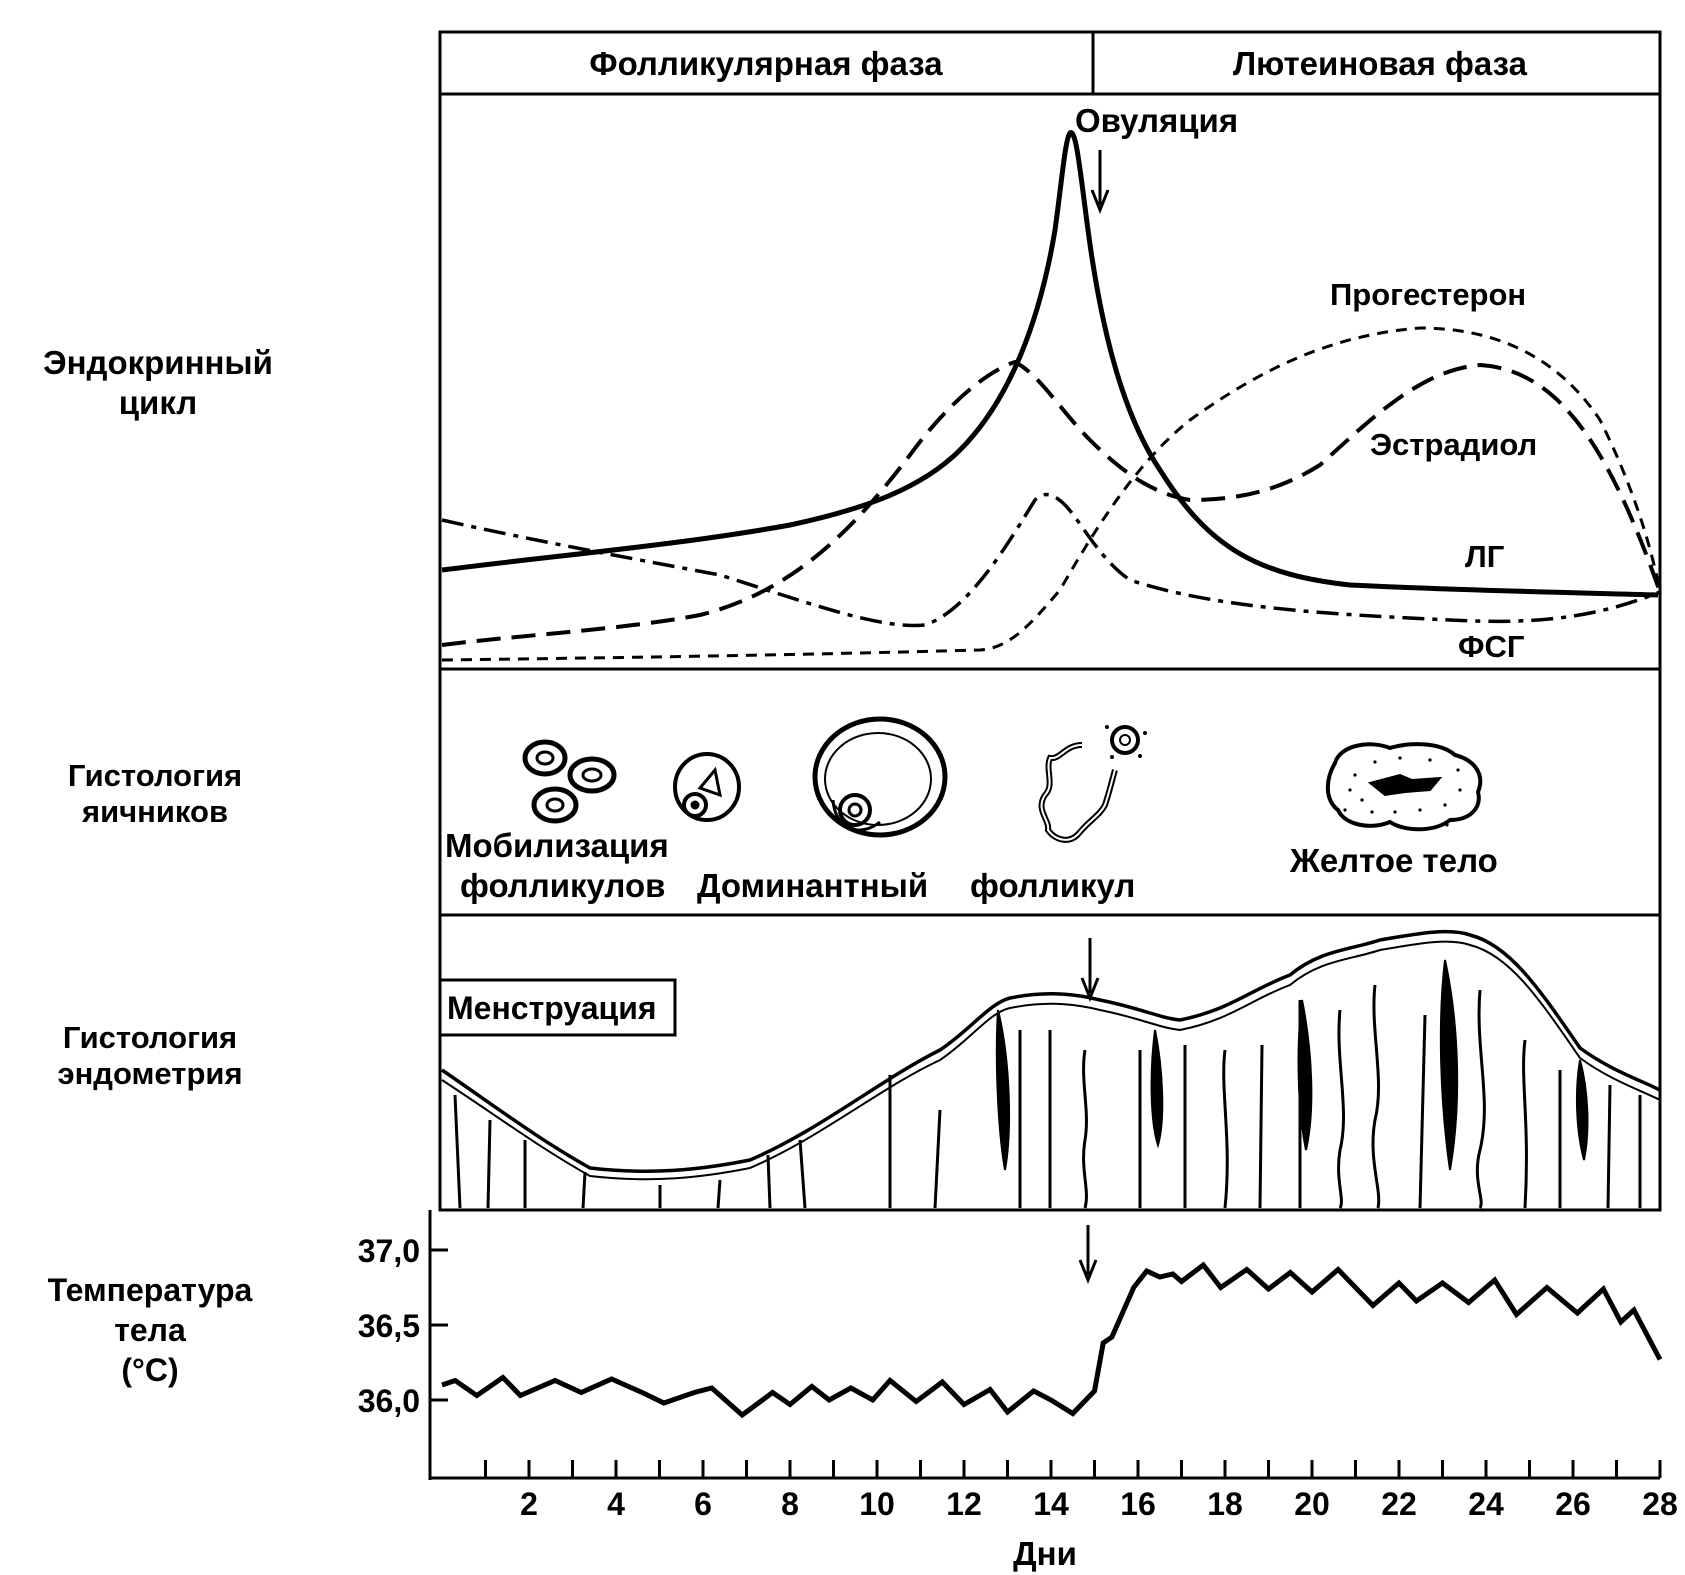  I want to click on mobilized-follicles-icon, so click(569, 781).